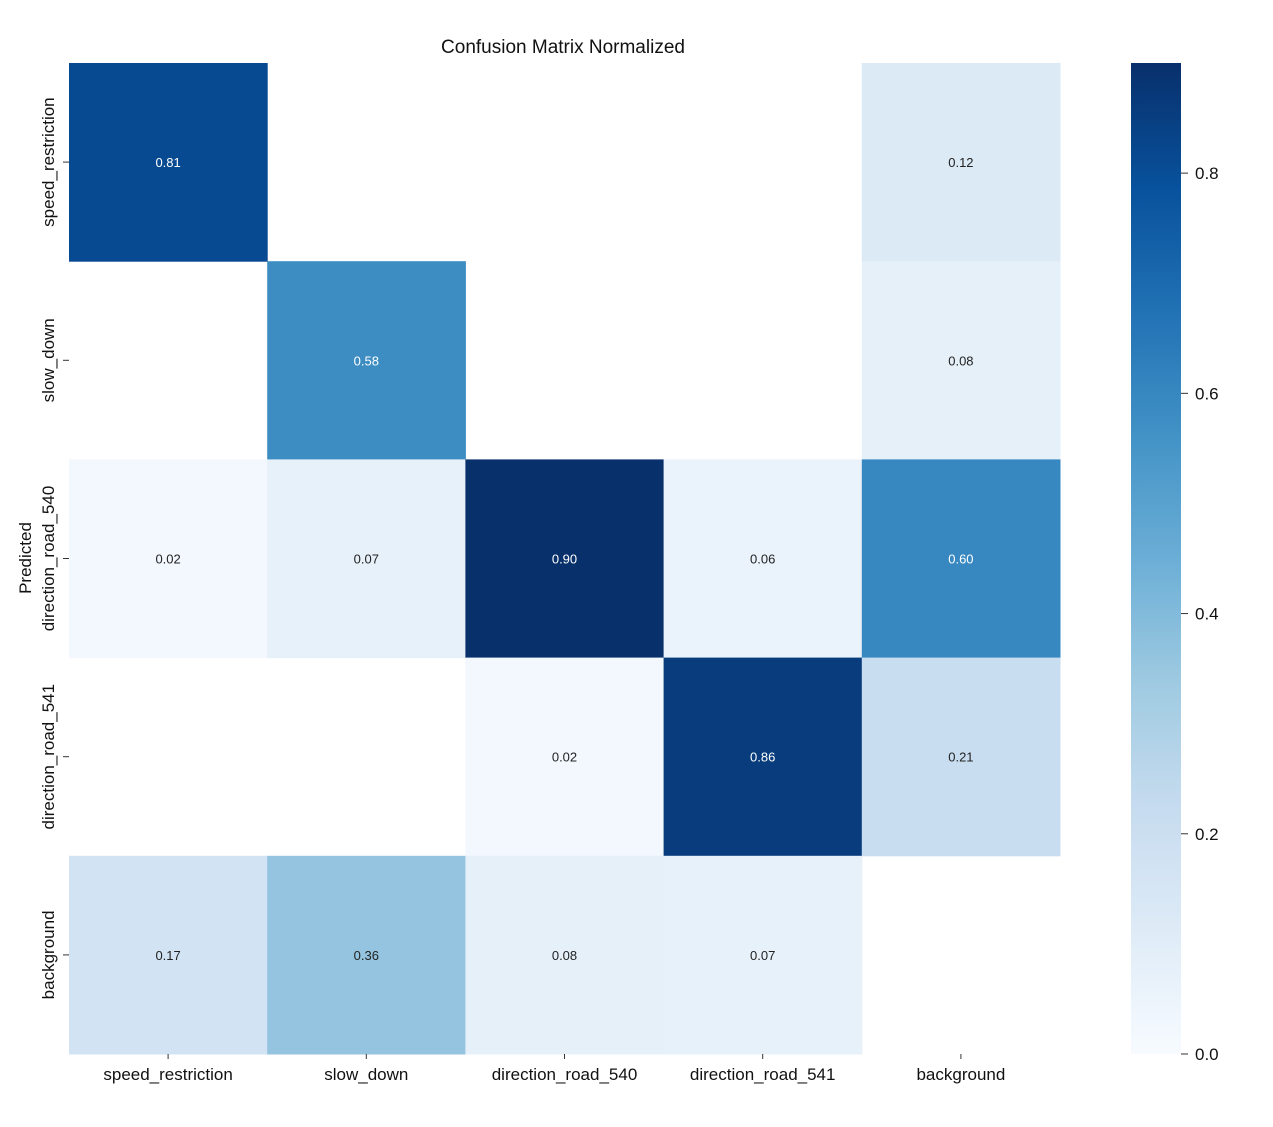  I want to click on colorbar-tick-label: 0.8, so click(1207, 173).